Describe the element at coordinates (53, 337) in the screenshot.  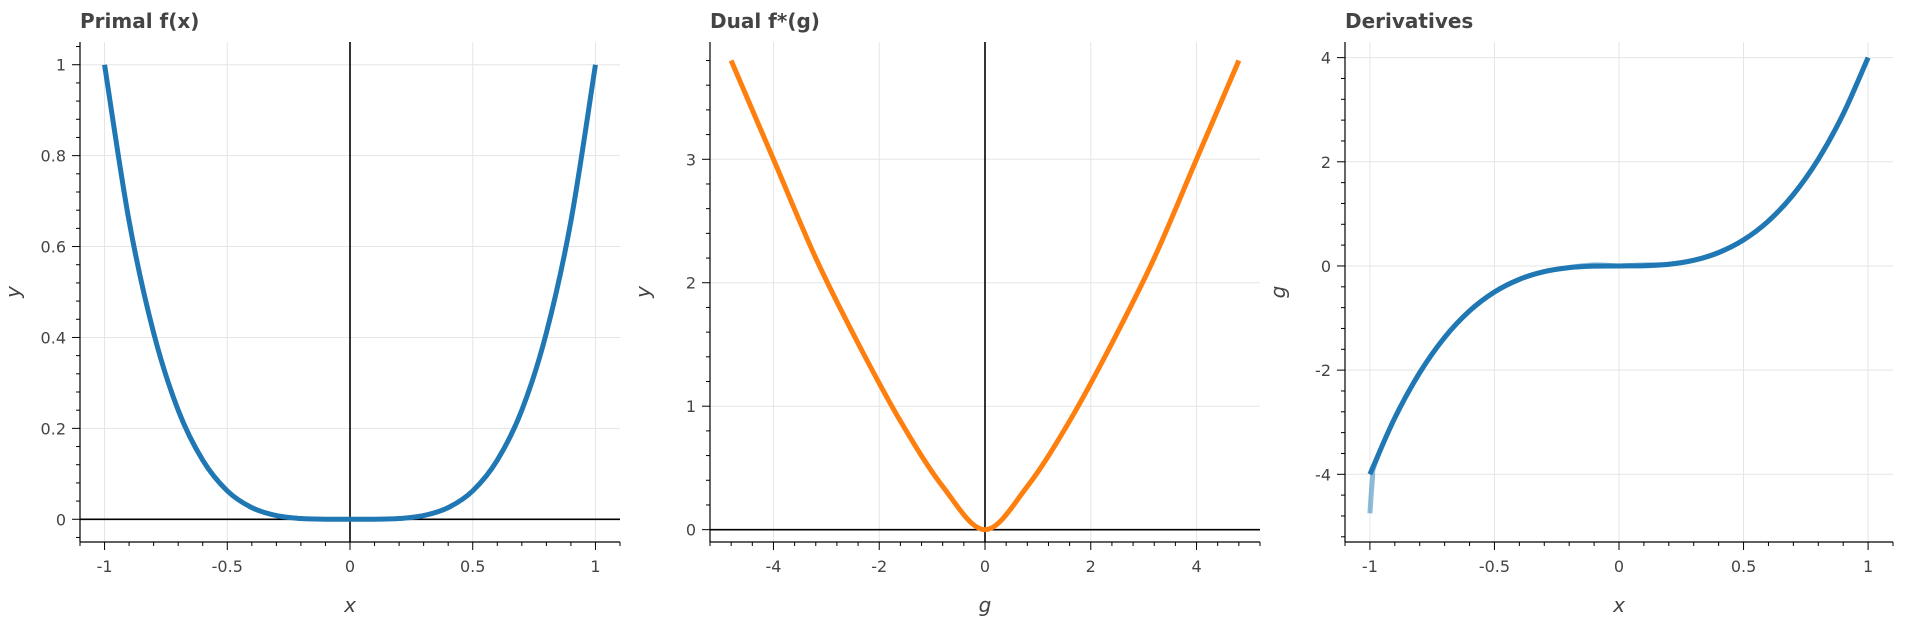
I see `y-tick-label: 0.4` at that location.